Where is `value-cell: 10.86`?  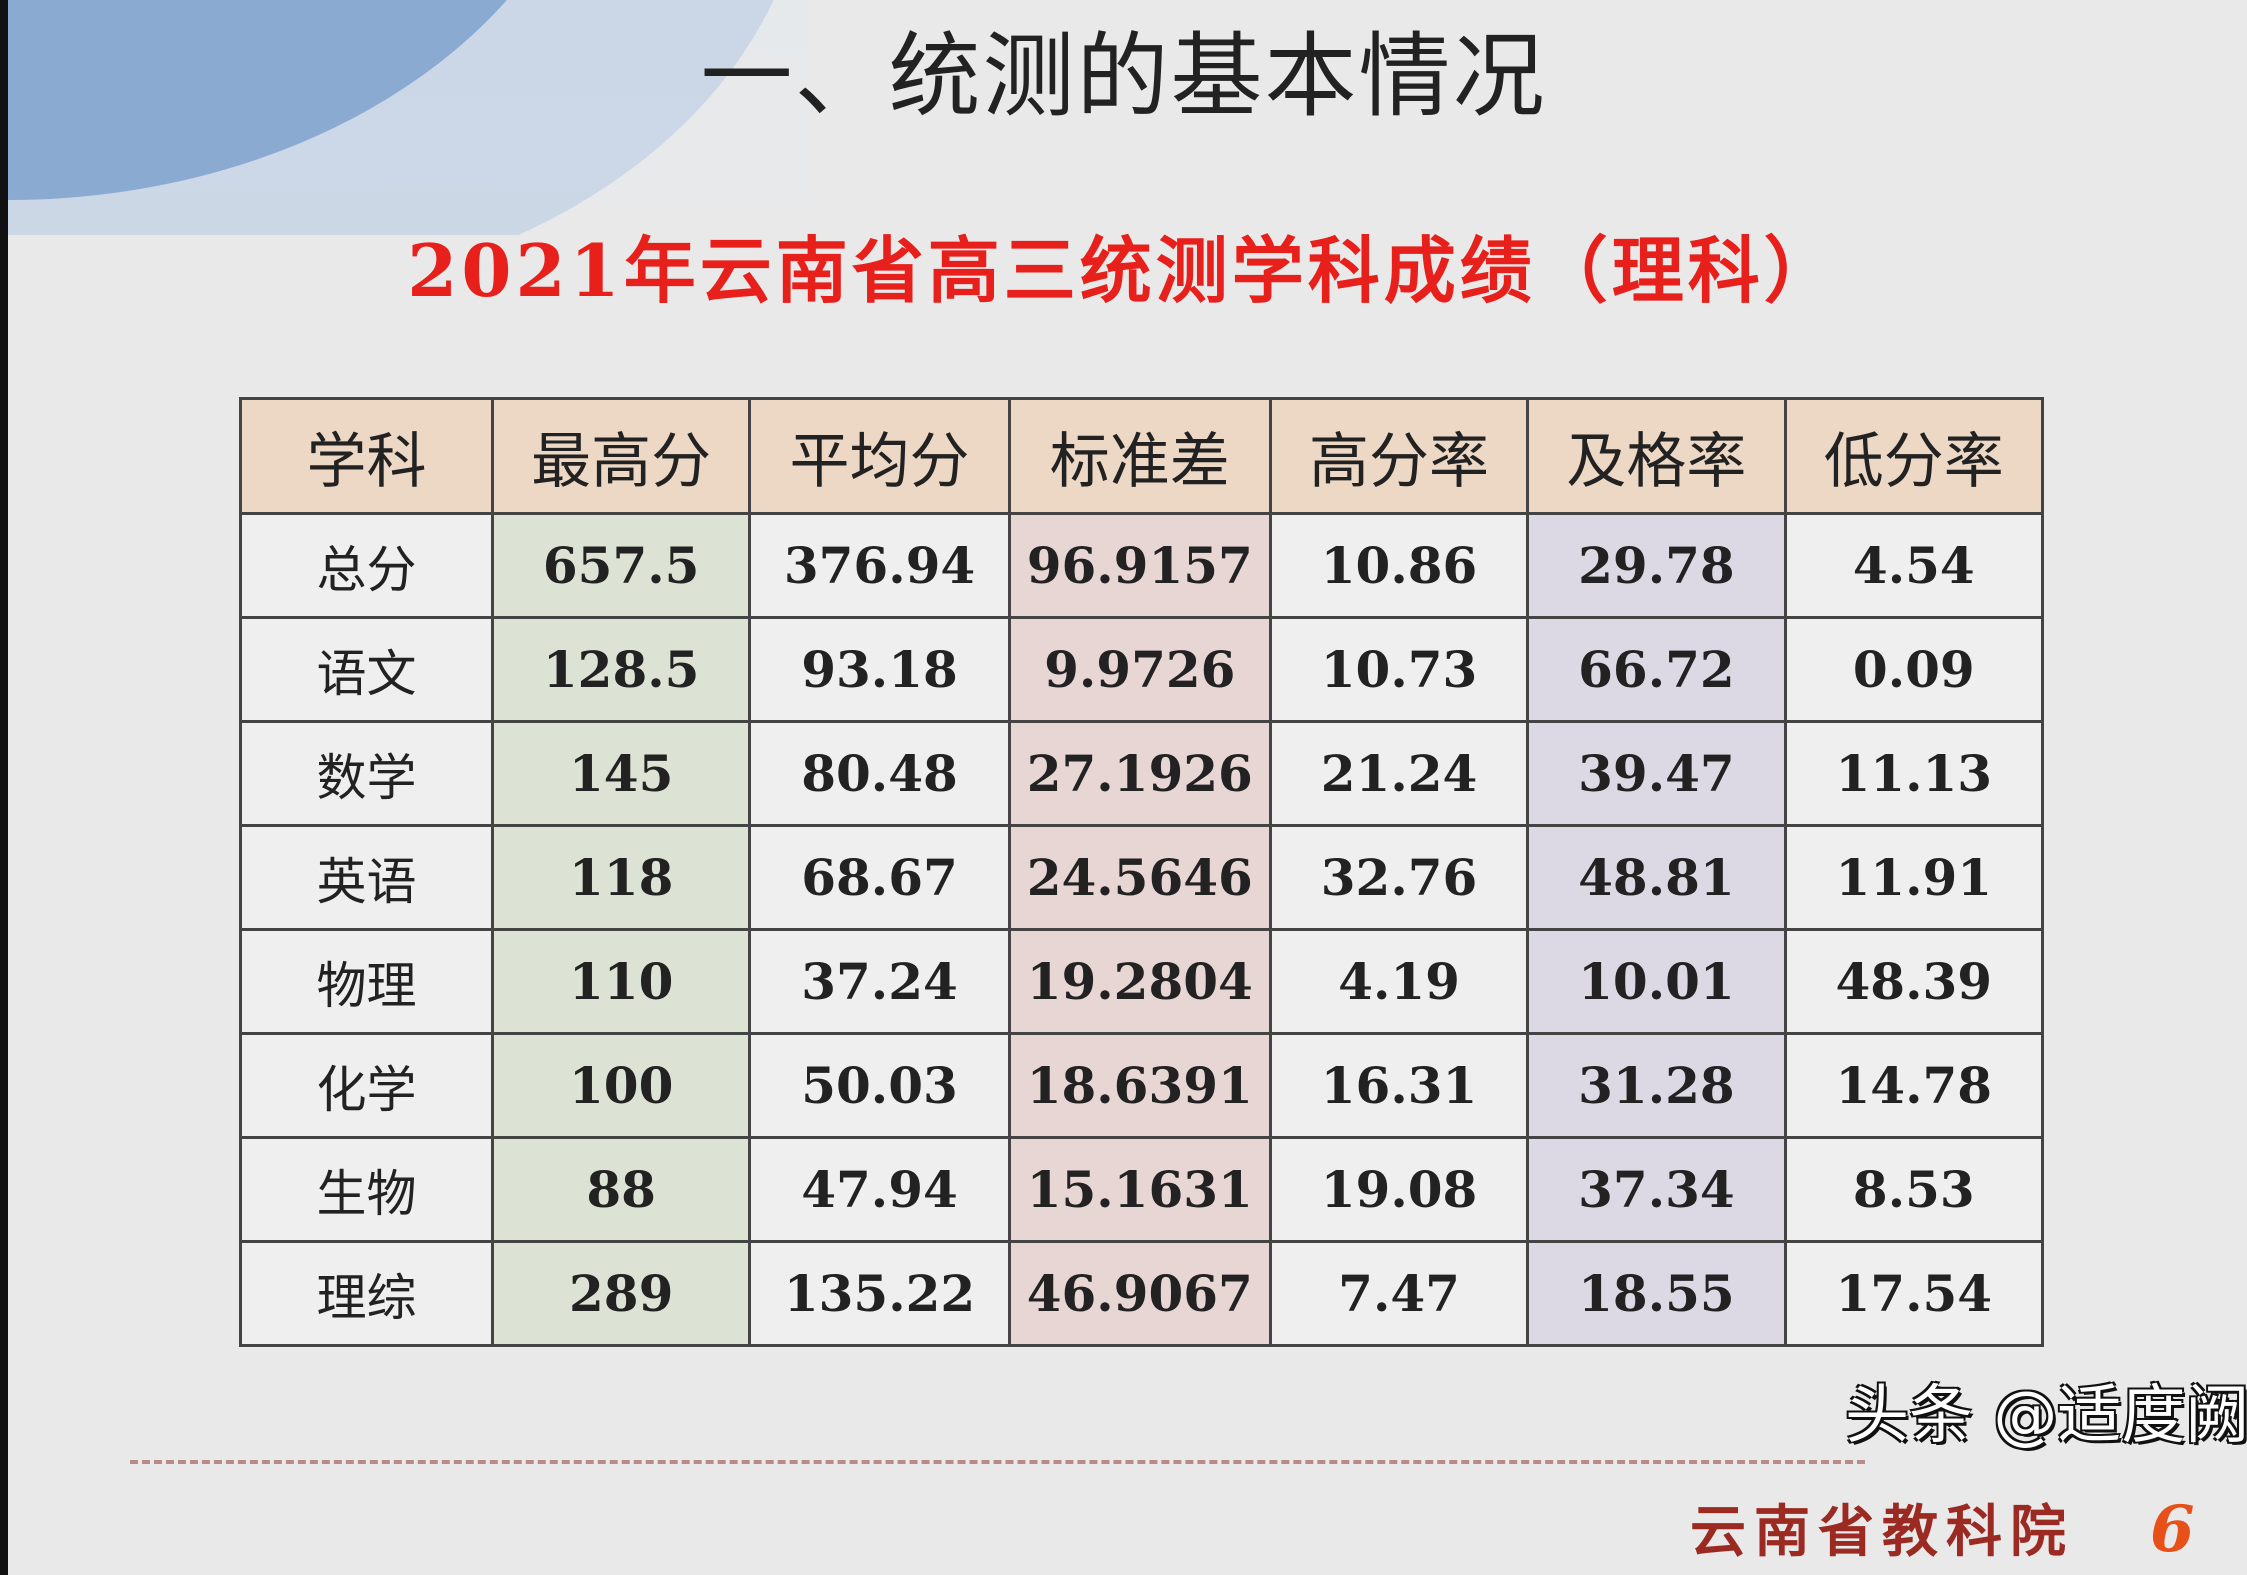 value-cell: 10.86 is located at coordinates (1399, 565).